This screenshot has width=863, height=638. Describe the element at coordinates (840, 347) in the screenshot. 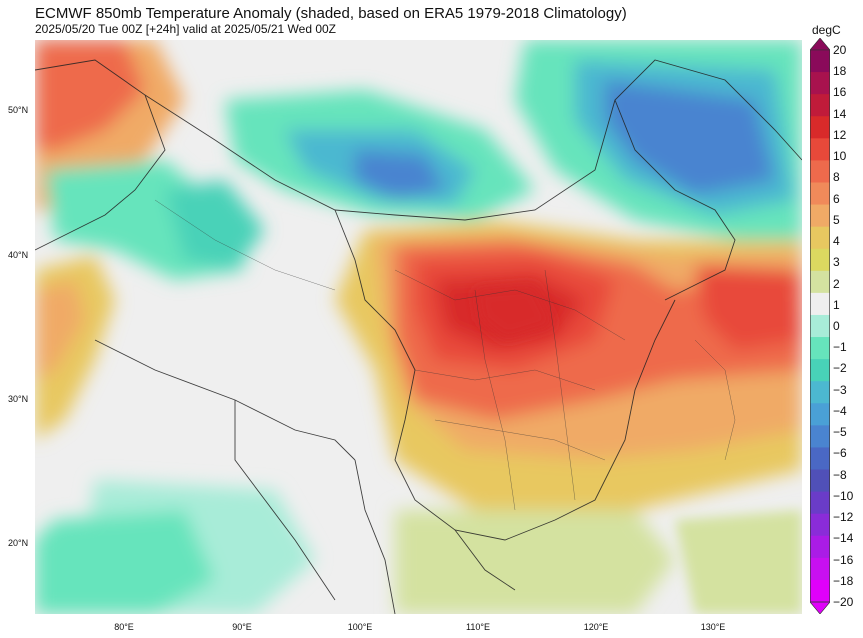

I see `colorbar-level-label: −1` at that location.